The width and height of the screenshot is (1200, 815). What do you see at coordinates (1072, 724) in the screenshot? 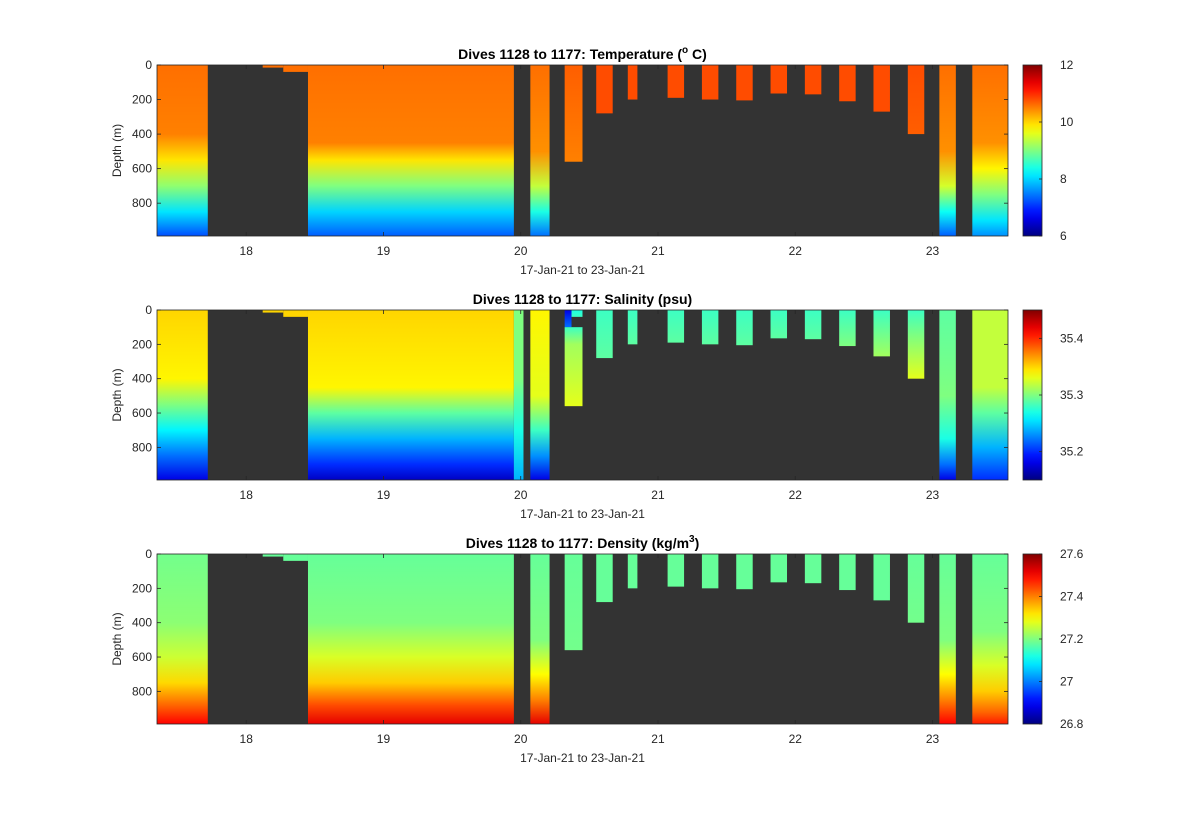
I see `colorbar-tick-label: 26.8` at bounding box center [1072, 724].